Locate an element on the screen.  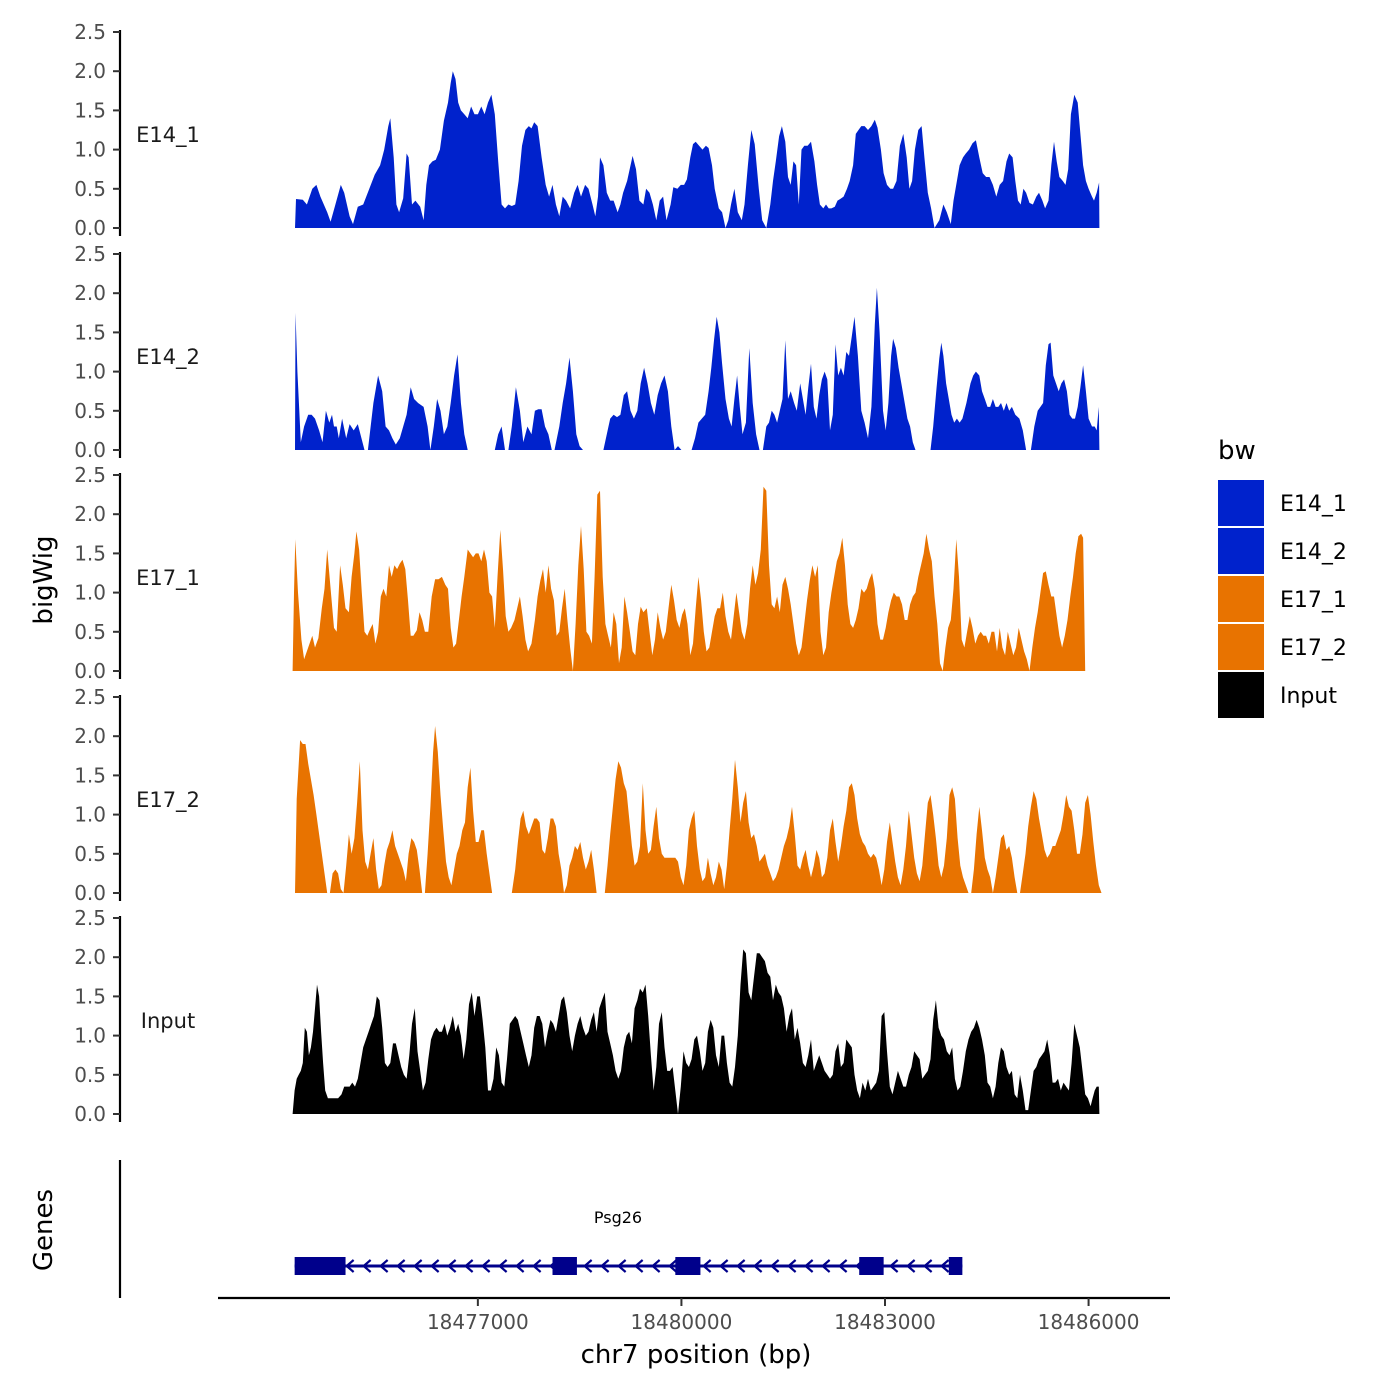
track-label: E17_2 is located at coordinates (168, 800).